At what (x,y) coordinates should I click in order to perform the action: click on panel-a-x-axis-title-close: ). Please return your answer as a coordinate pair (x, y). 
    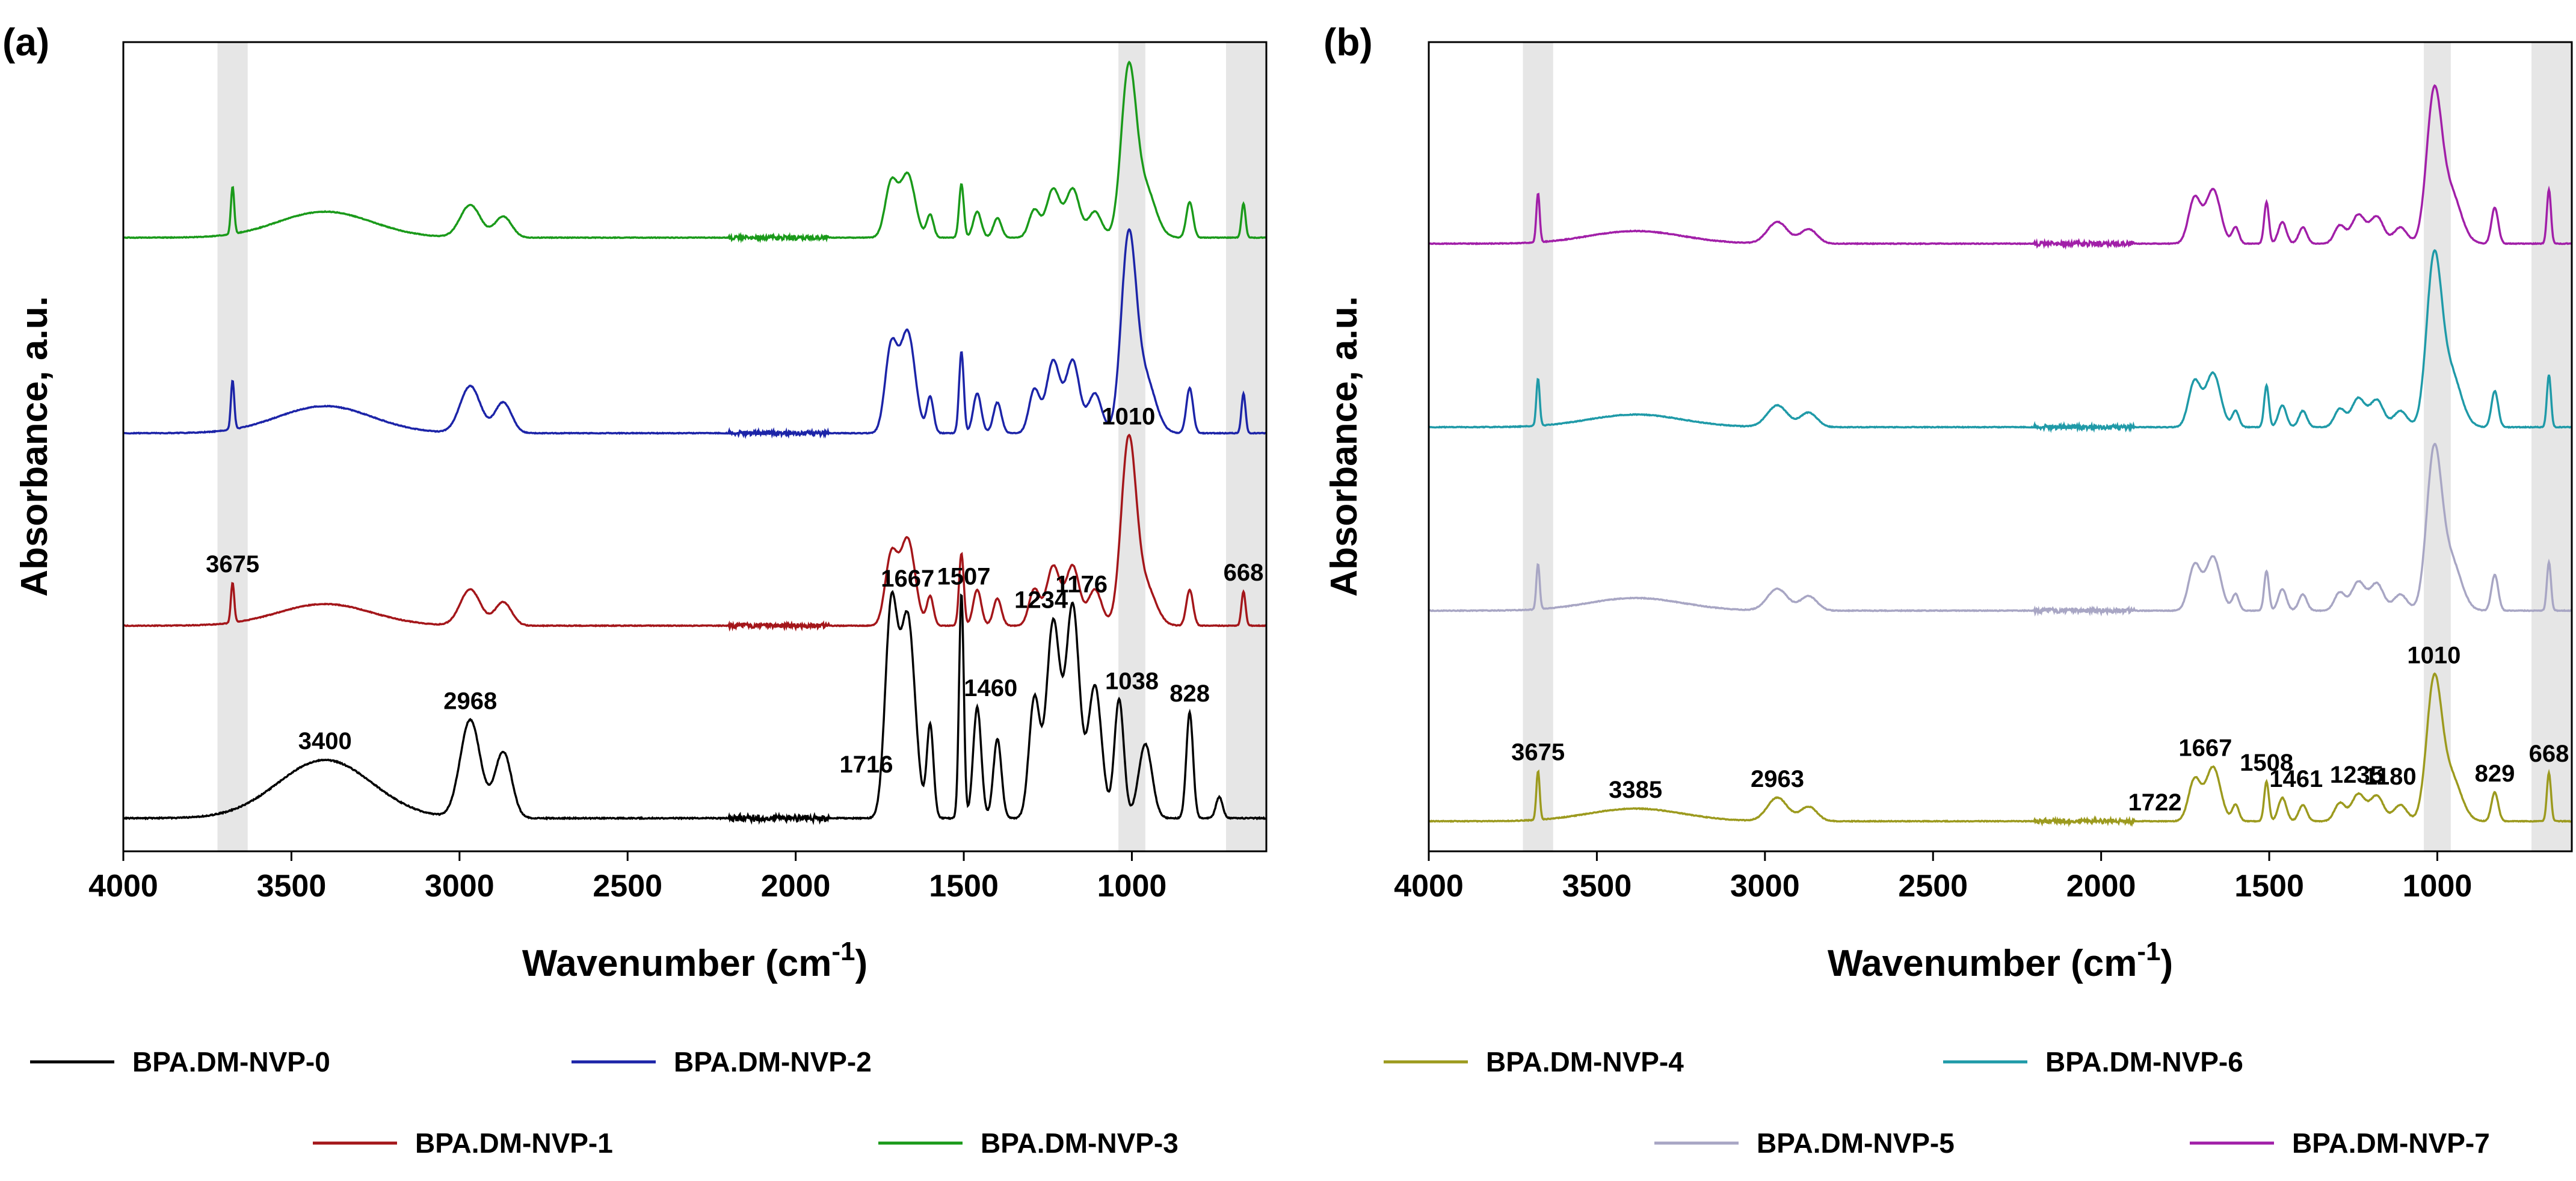
    Looking at the image, I should click on (861, 963).